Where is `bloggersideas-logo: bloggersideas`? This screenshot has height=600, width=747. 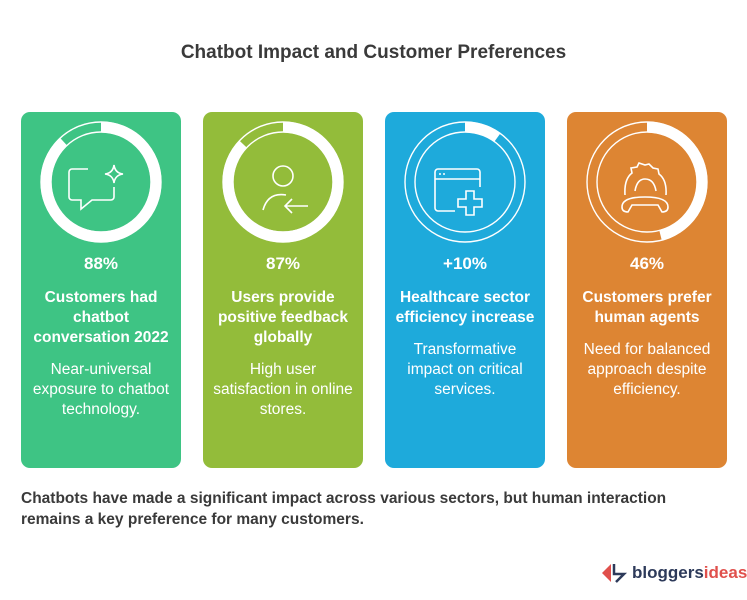 bloggersideas-logo: bloggersideas is located at coordinates (674, 573).